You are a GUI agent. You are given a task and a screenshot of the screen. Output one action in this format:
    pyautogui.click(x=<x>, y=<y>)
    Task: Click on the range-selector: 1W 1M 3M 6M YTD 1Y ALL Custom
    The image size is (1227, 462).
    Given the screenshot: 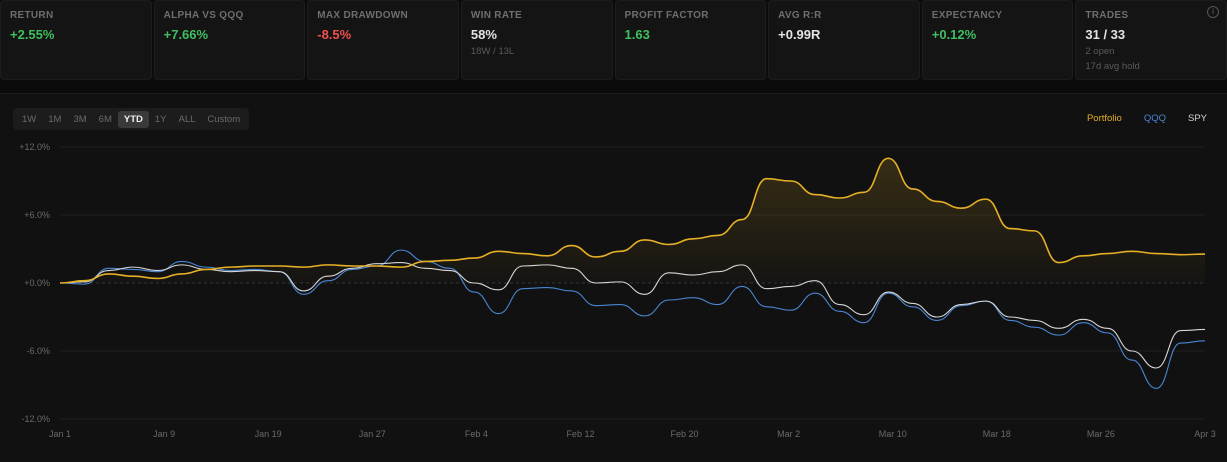 What is the action you would take?
    pyautogui.click(x=131, y=119)
    